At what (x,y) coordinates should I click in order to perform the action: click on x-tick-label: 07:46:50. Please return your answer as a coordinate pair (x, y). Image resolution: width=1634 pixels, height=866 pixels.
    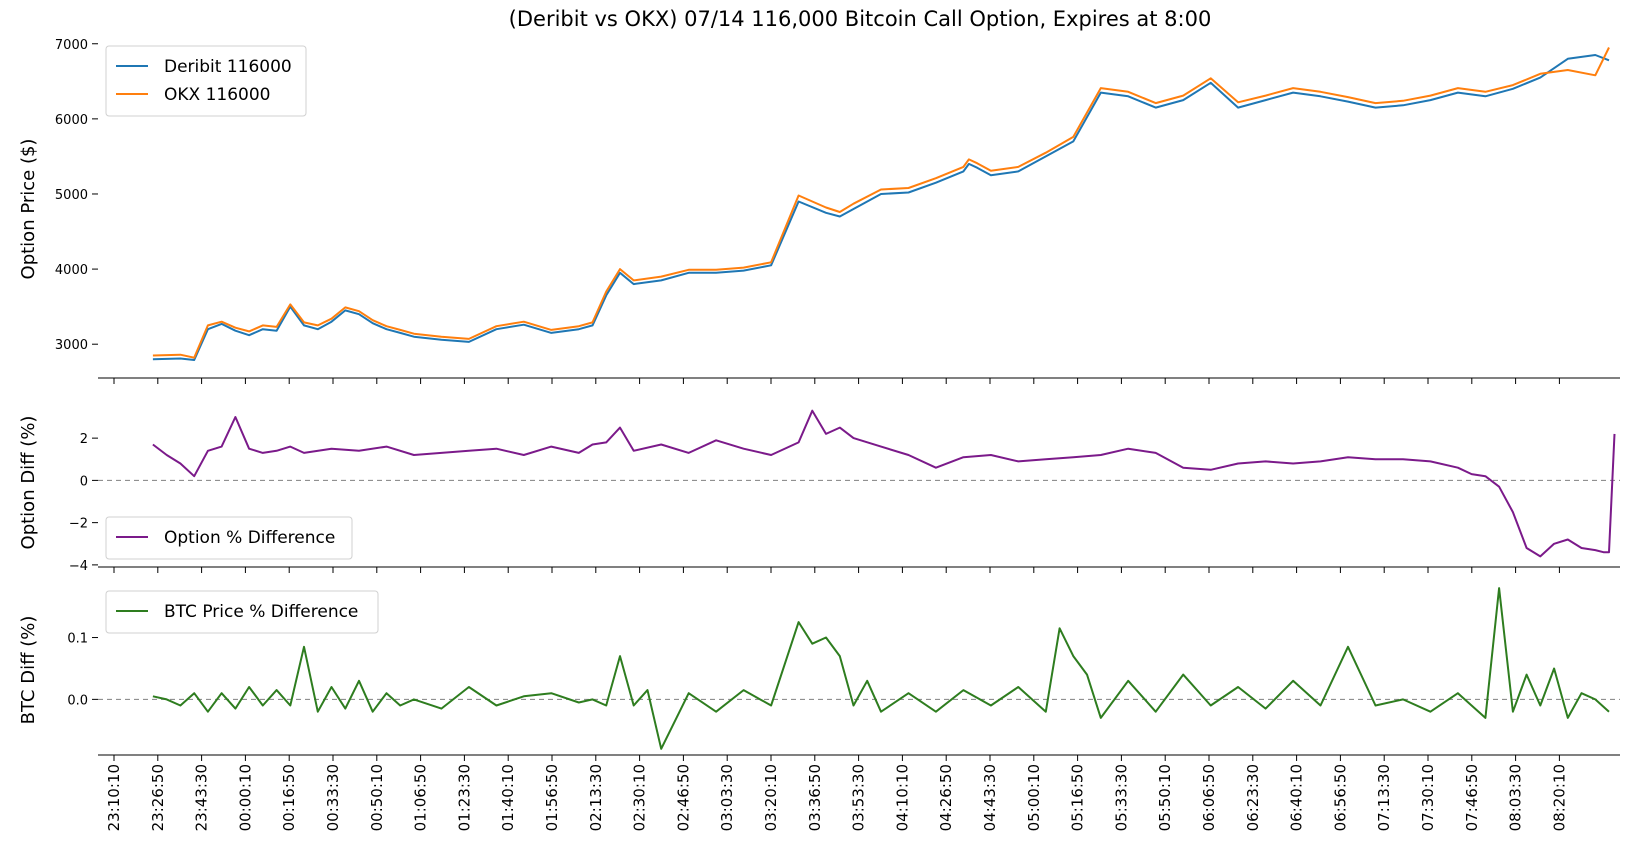
    Looking at the image, I should click on (1472, 797).